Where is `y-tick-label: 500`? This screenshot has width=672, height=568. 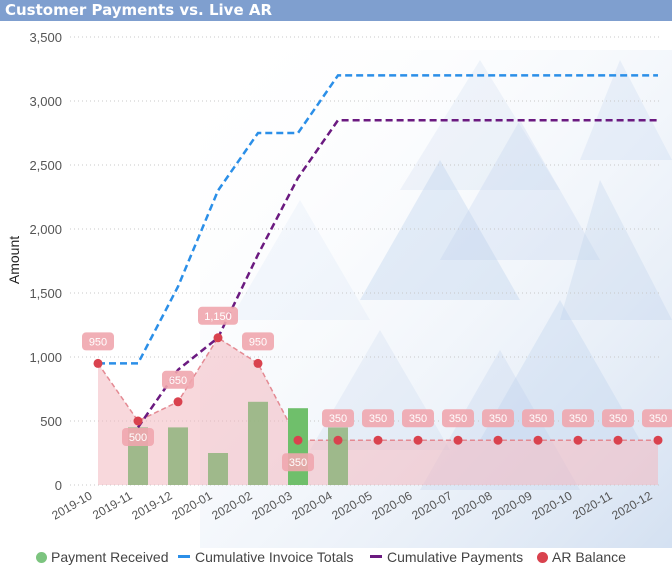 y-tick-label: 500 is located at coordinates (51, 421).